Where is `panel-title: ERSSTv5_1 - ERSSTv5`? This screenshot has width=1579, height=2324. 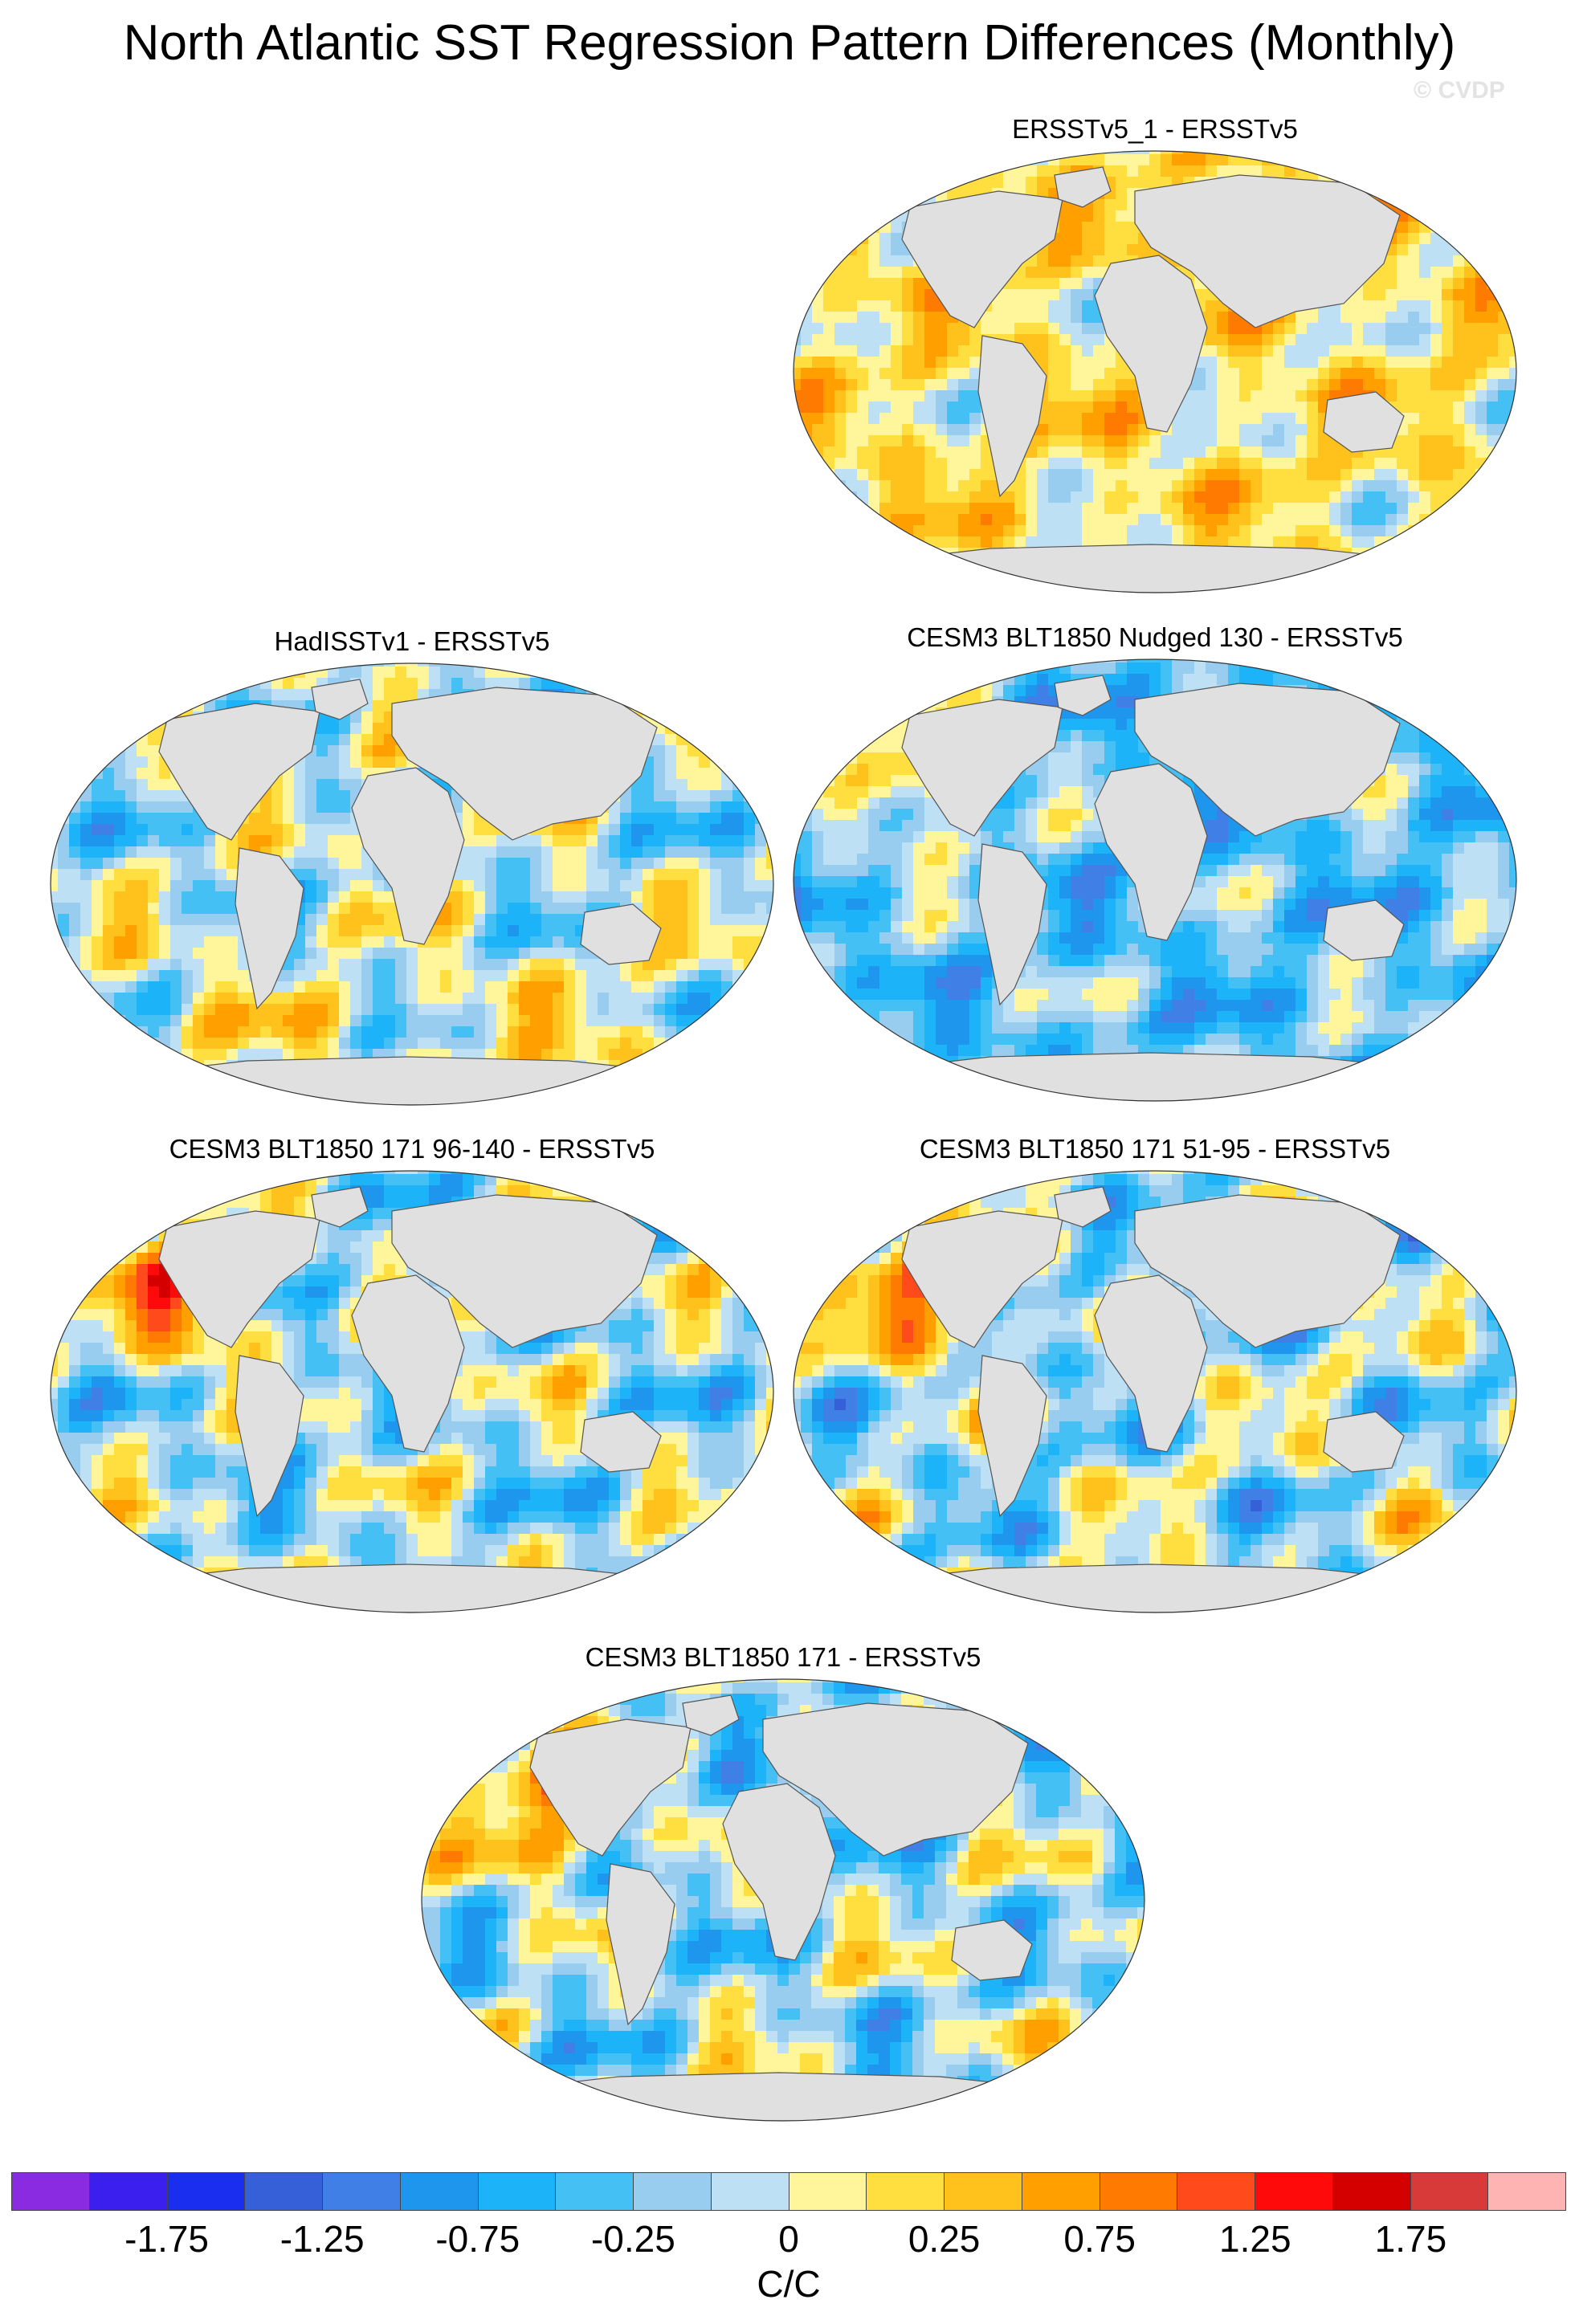
panel-title: ERSSTv5_1 - ERSSTv5 is located at coordinates (1155, 129).